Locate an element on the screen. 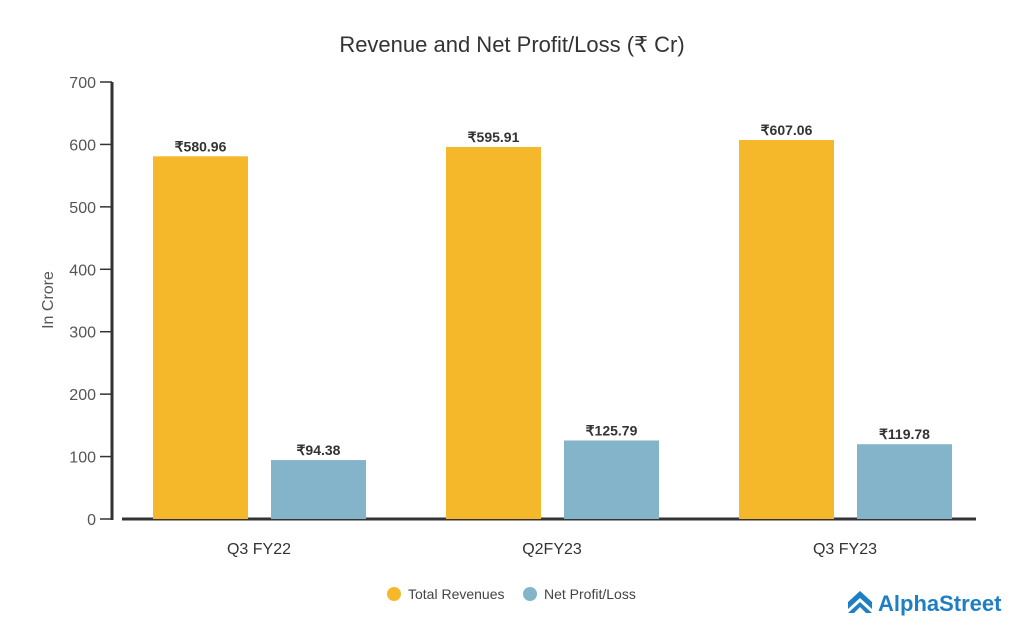 Image resolution: width=1024 pixels, height=640 pixels. data-label: ₹607.06 is located at coordinates (787, 130).